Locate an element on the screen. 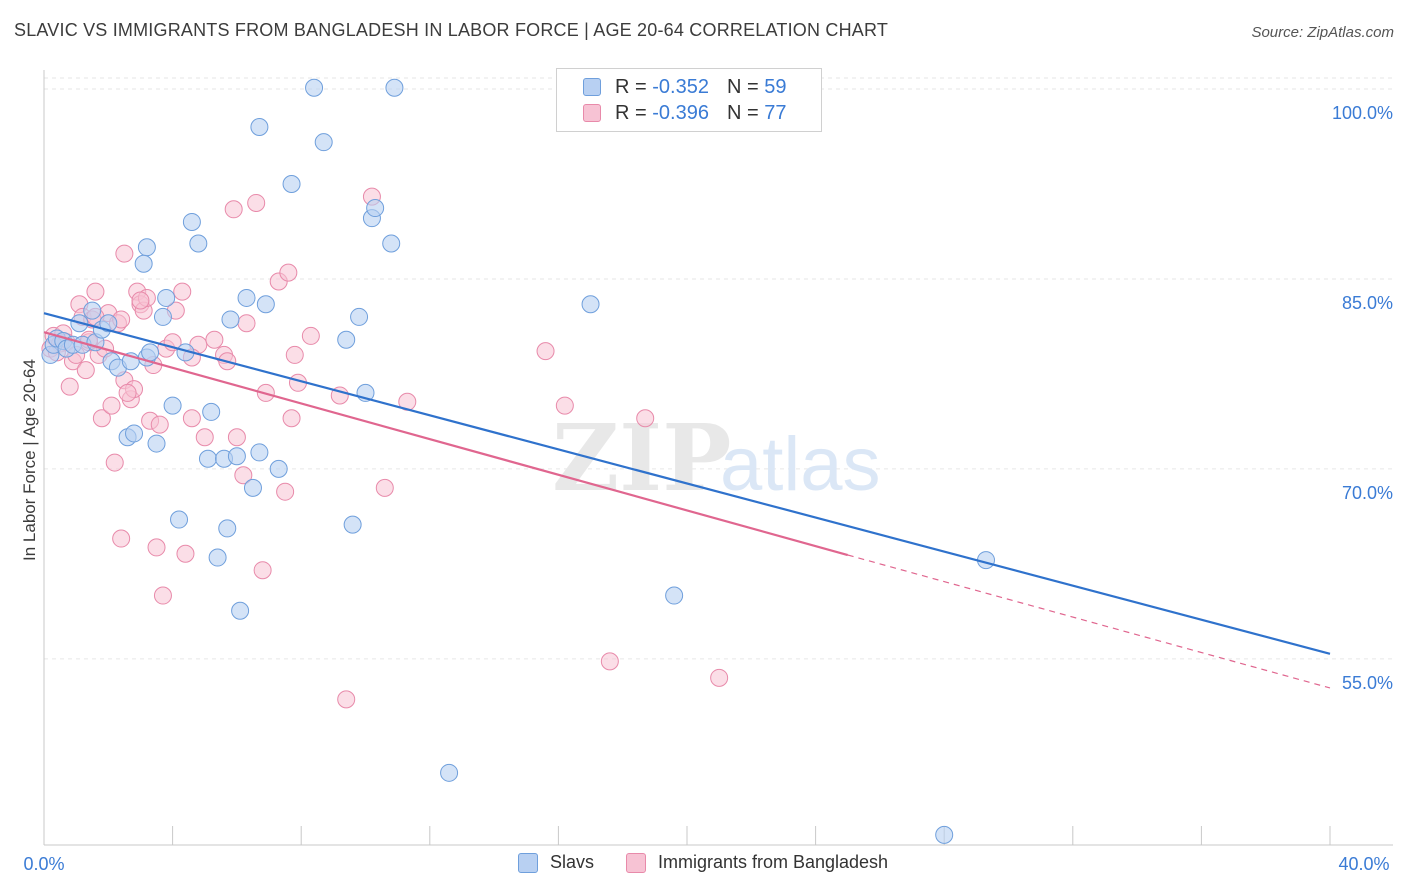 The width and height of the screenshot is (1406, 892). chart-source: Source: ZipAtlas.com is located at coordinates (1322, 32).